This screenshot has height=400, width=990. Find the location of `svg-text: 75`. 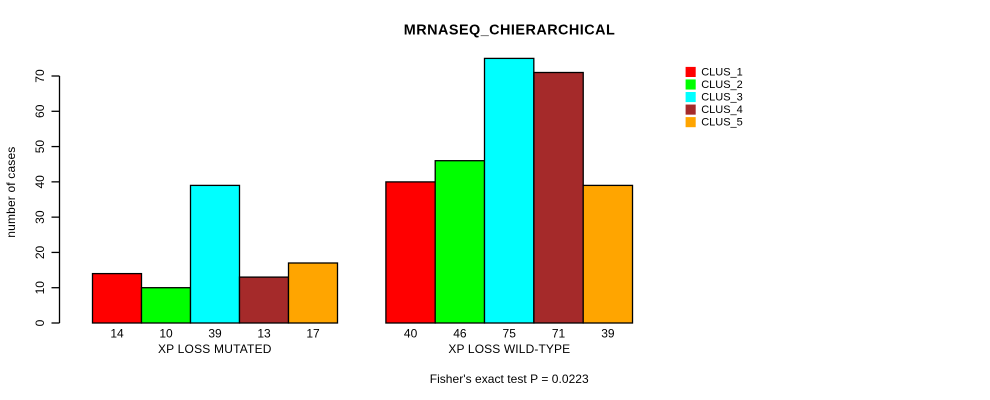

svg-text: 75 is located at coordinates (510, 334).